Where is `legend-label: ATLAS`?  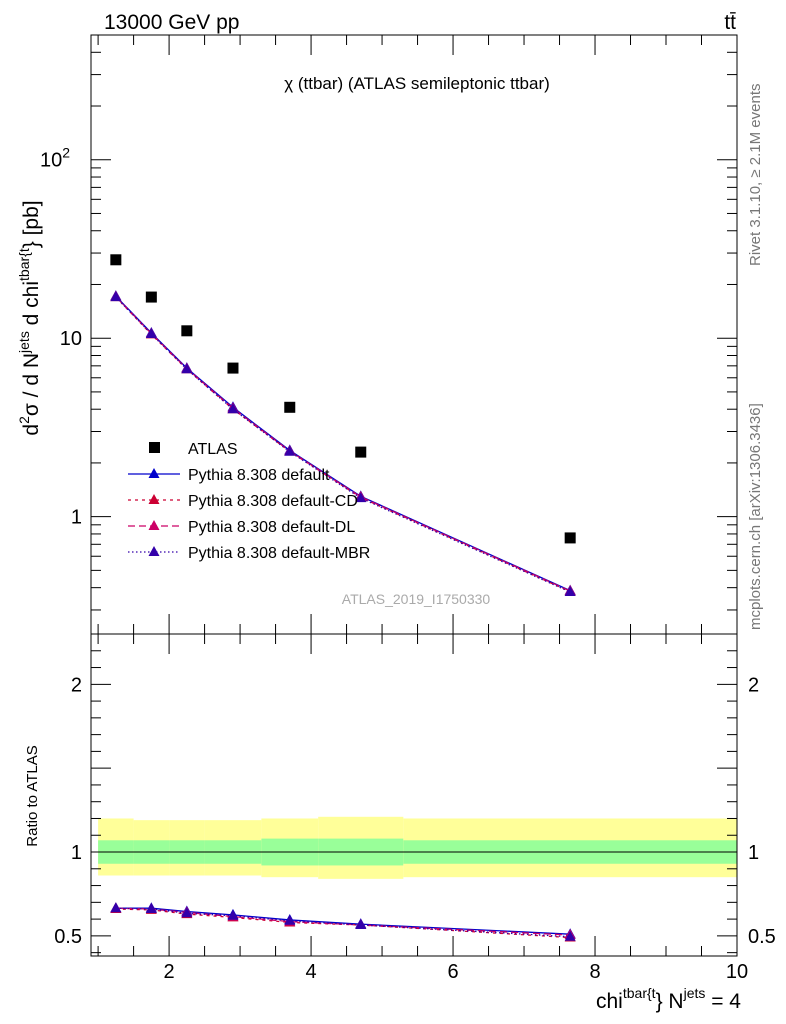 legend-label: ATLAS is located at coordinates (213, 449).